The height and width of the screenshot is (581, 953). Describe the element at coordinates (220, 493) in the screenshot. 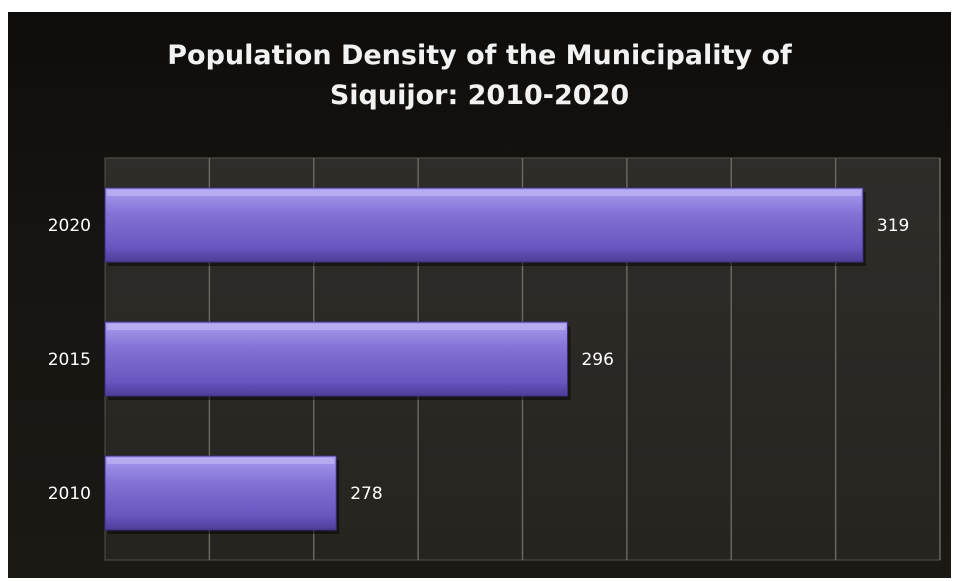

I see `bar-2010` at that location.